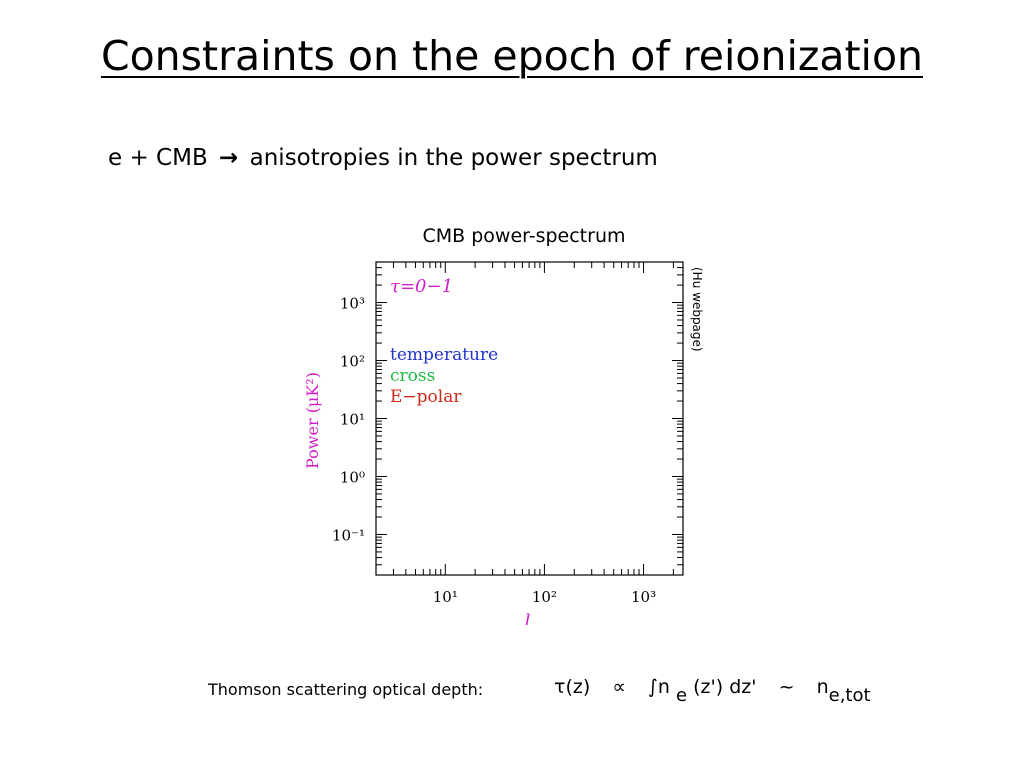  What do you see at coordinates (352, 304) in the screenshot?
I see `y-tick-label: 10³` at bounding box center [352, 304].